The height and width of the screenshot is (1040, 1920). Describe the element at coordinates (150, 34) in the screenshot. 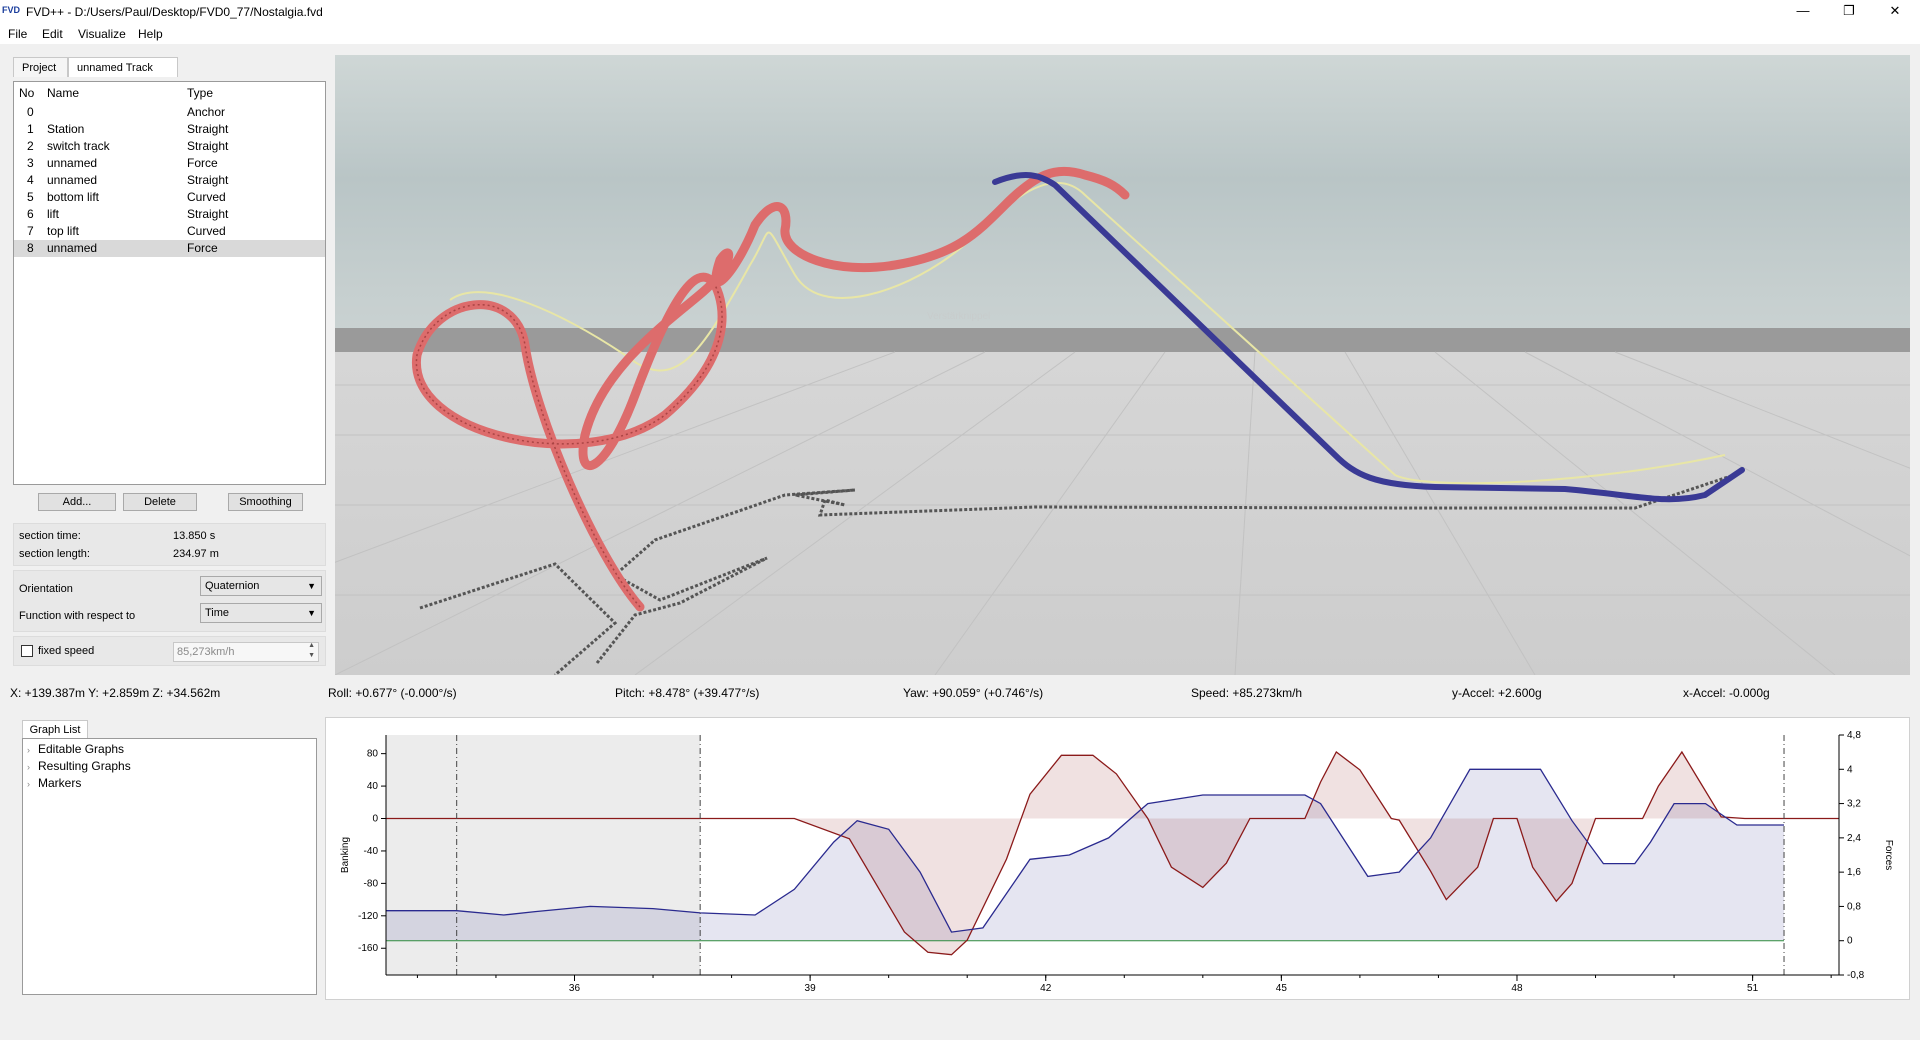

I see `menu-help: Help` at that location.